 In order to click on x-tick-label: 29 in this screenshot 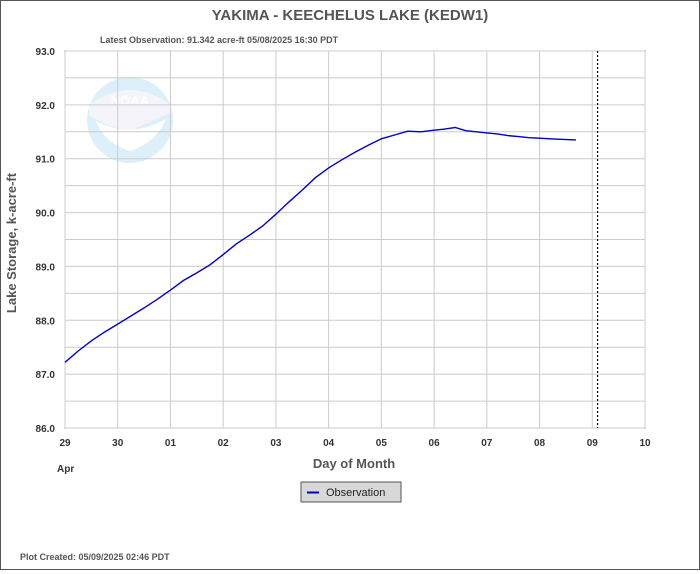, I will do `click(65, 443)`.